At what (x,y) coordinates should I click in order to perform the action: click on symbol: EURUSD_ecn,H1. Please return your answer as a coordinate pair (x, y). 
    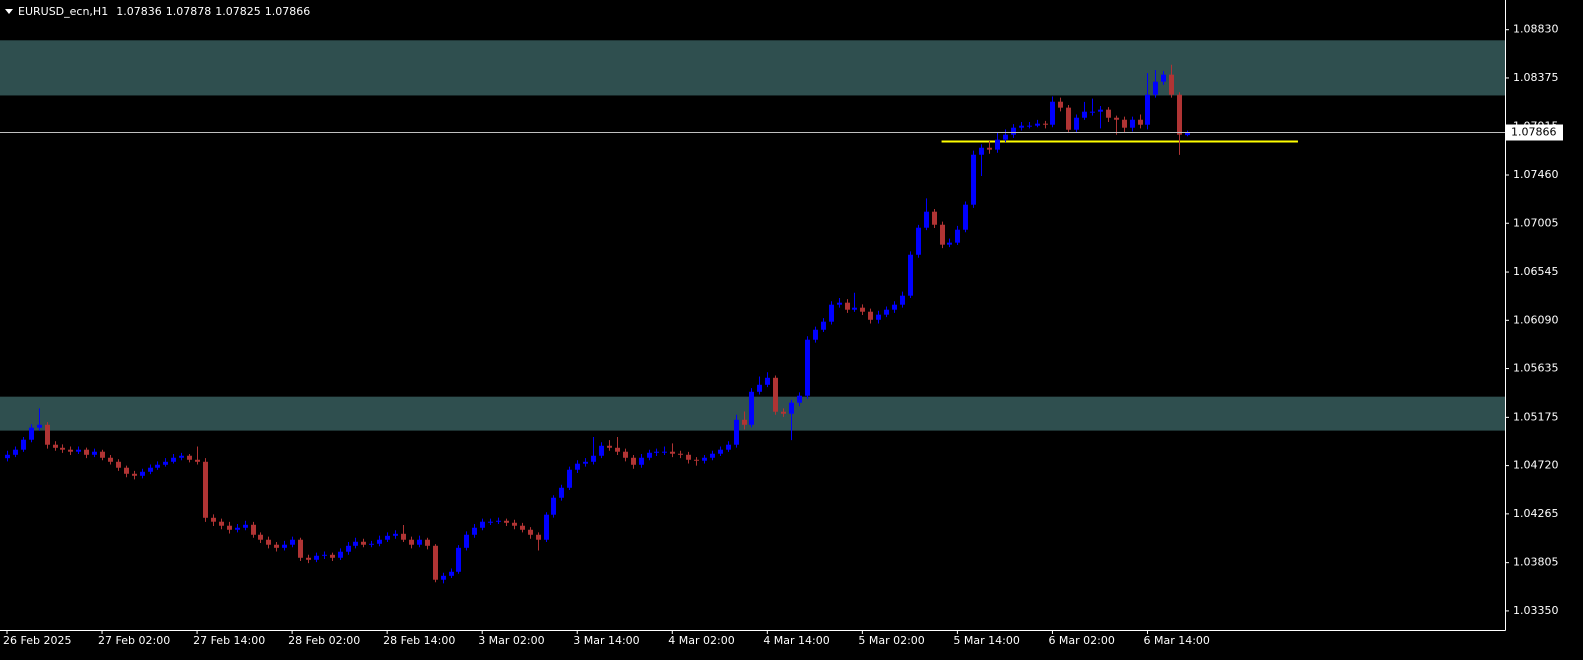
    Looking at the image, I should click on (63, 11).